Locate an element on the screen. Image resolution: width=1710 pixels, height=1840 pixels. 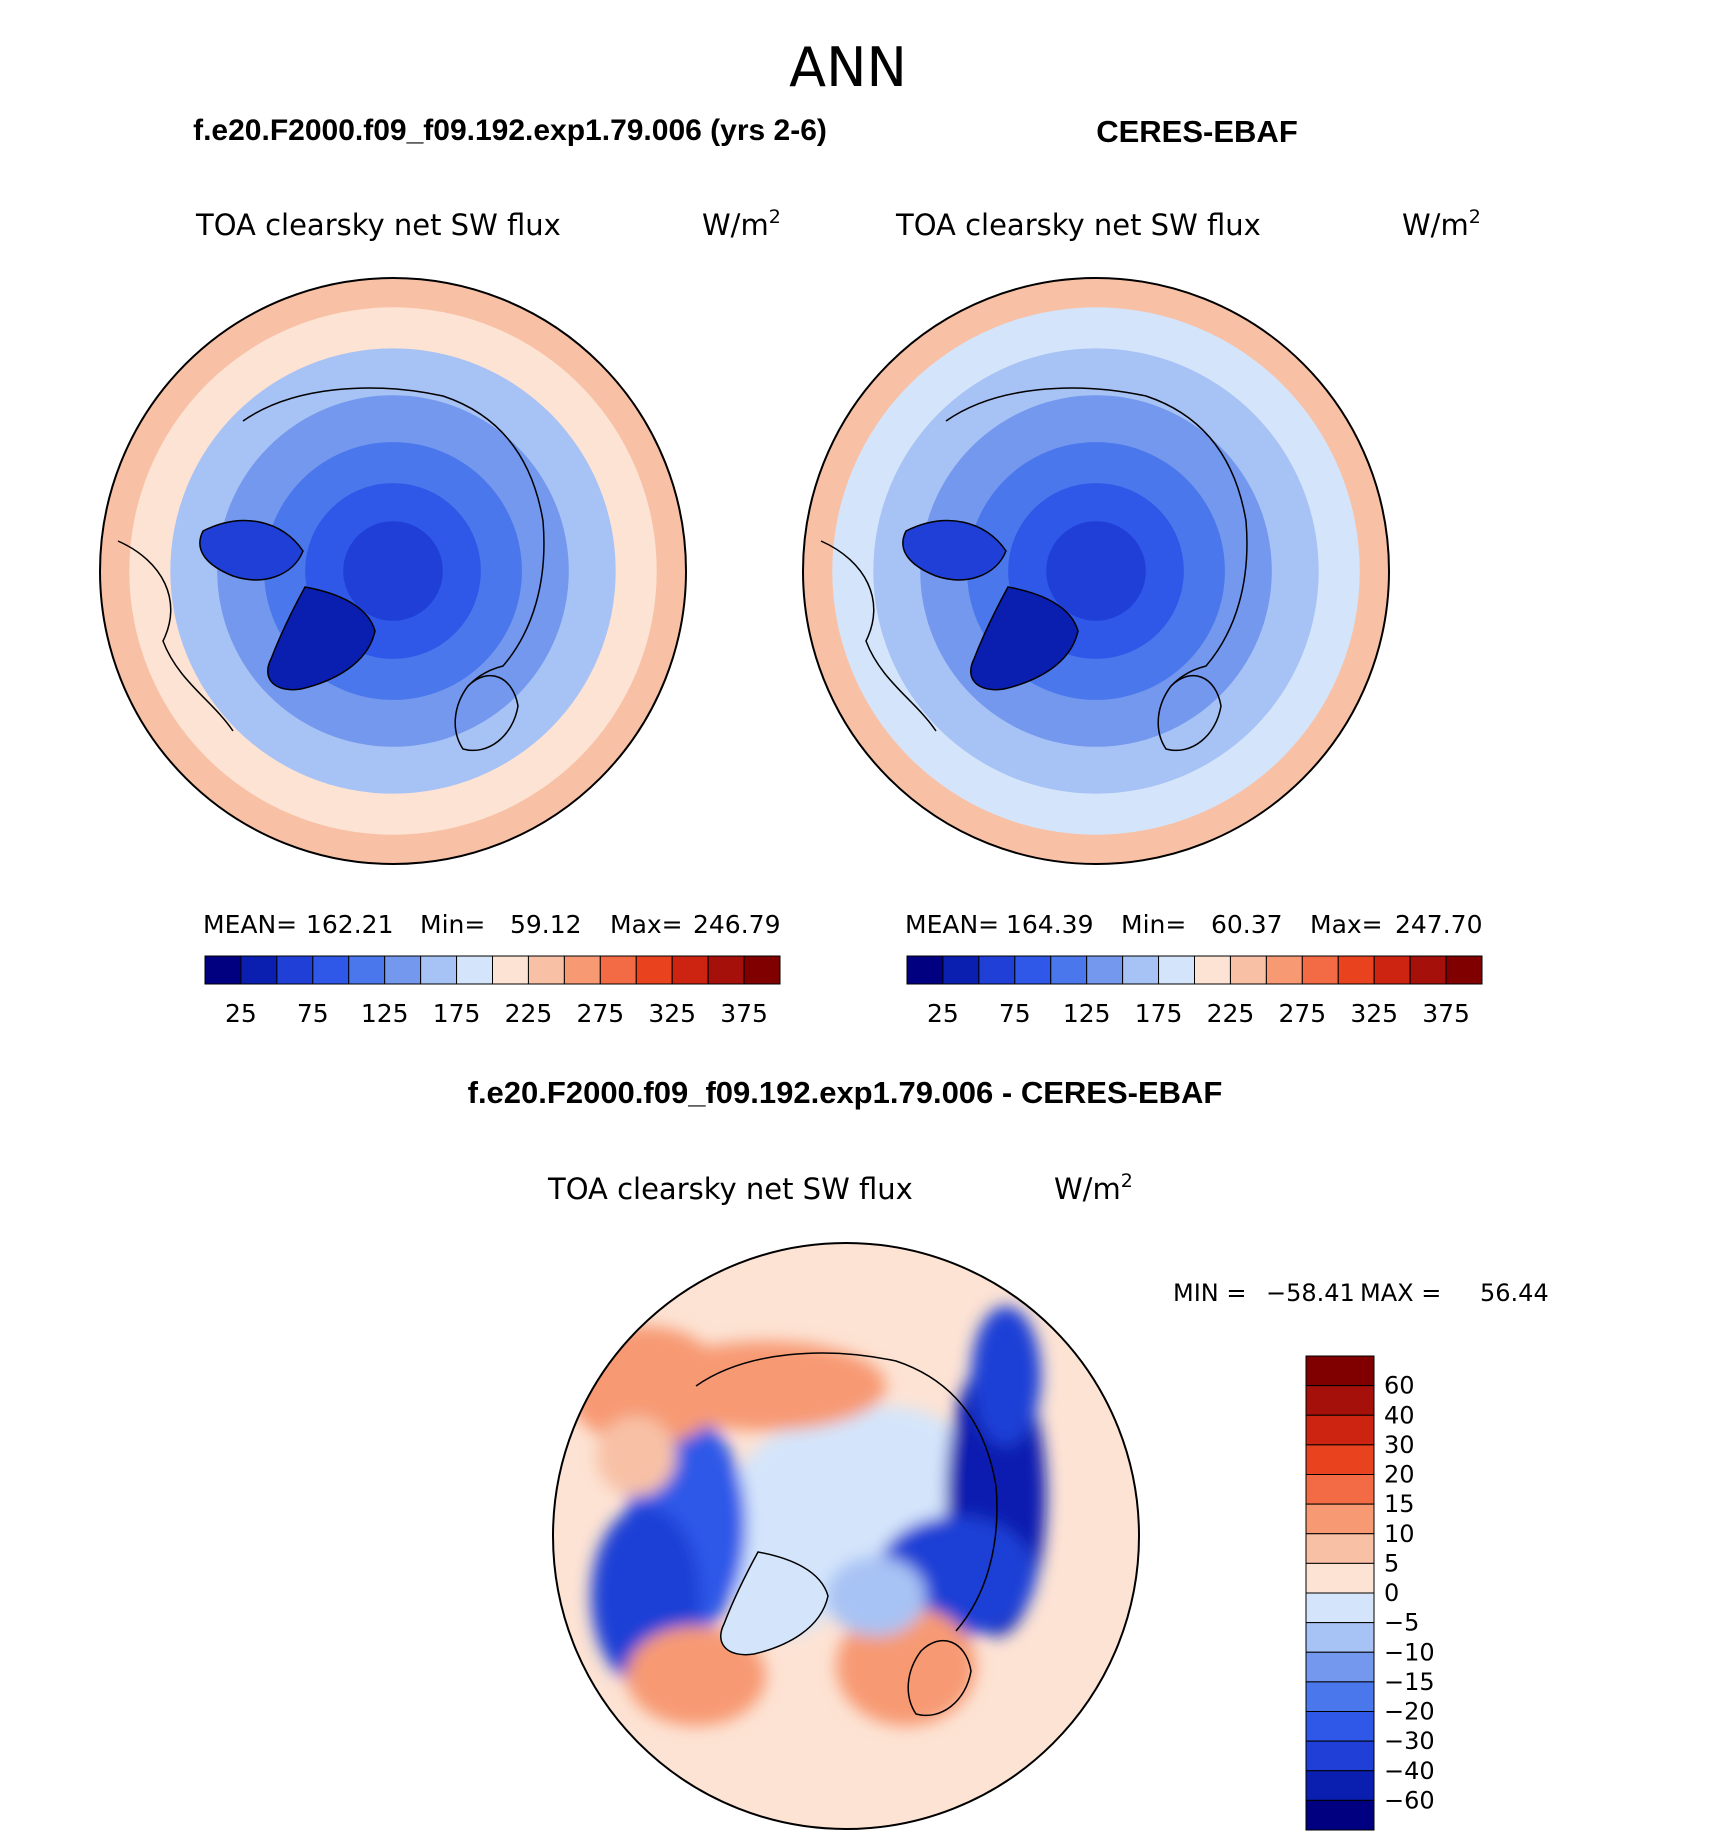
model-coastline is located at coordinates (393, 537).